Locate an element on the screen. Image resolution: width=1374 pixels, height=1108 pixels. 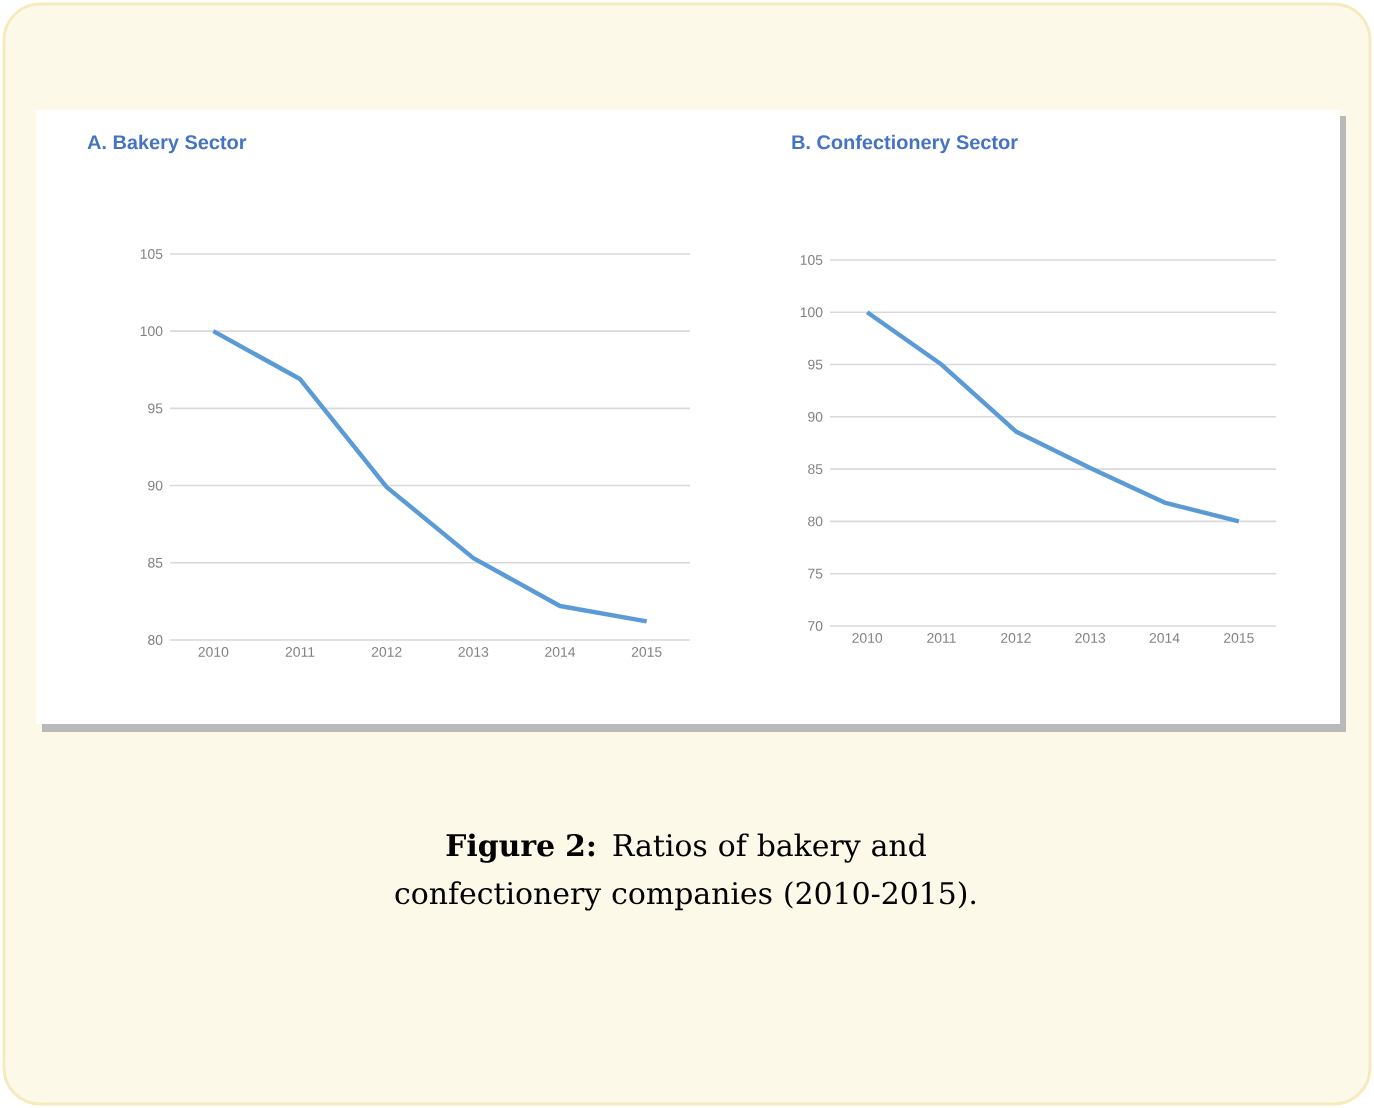
chart-title: A. Bakery Sector is located at coordinates (167, 144).